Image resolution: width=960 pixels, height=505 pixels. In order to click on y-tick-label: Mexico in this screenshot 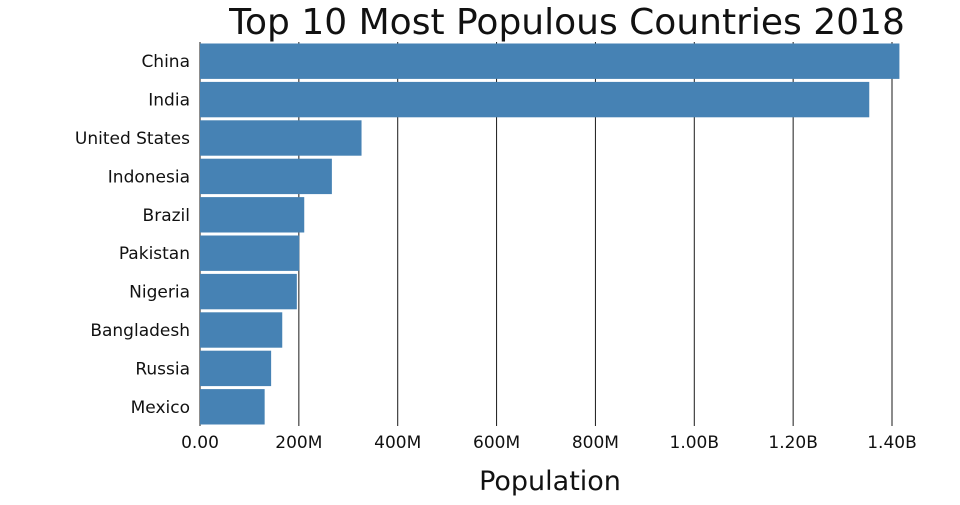, I will do `click(160, 408)`.